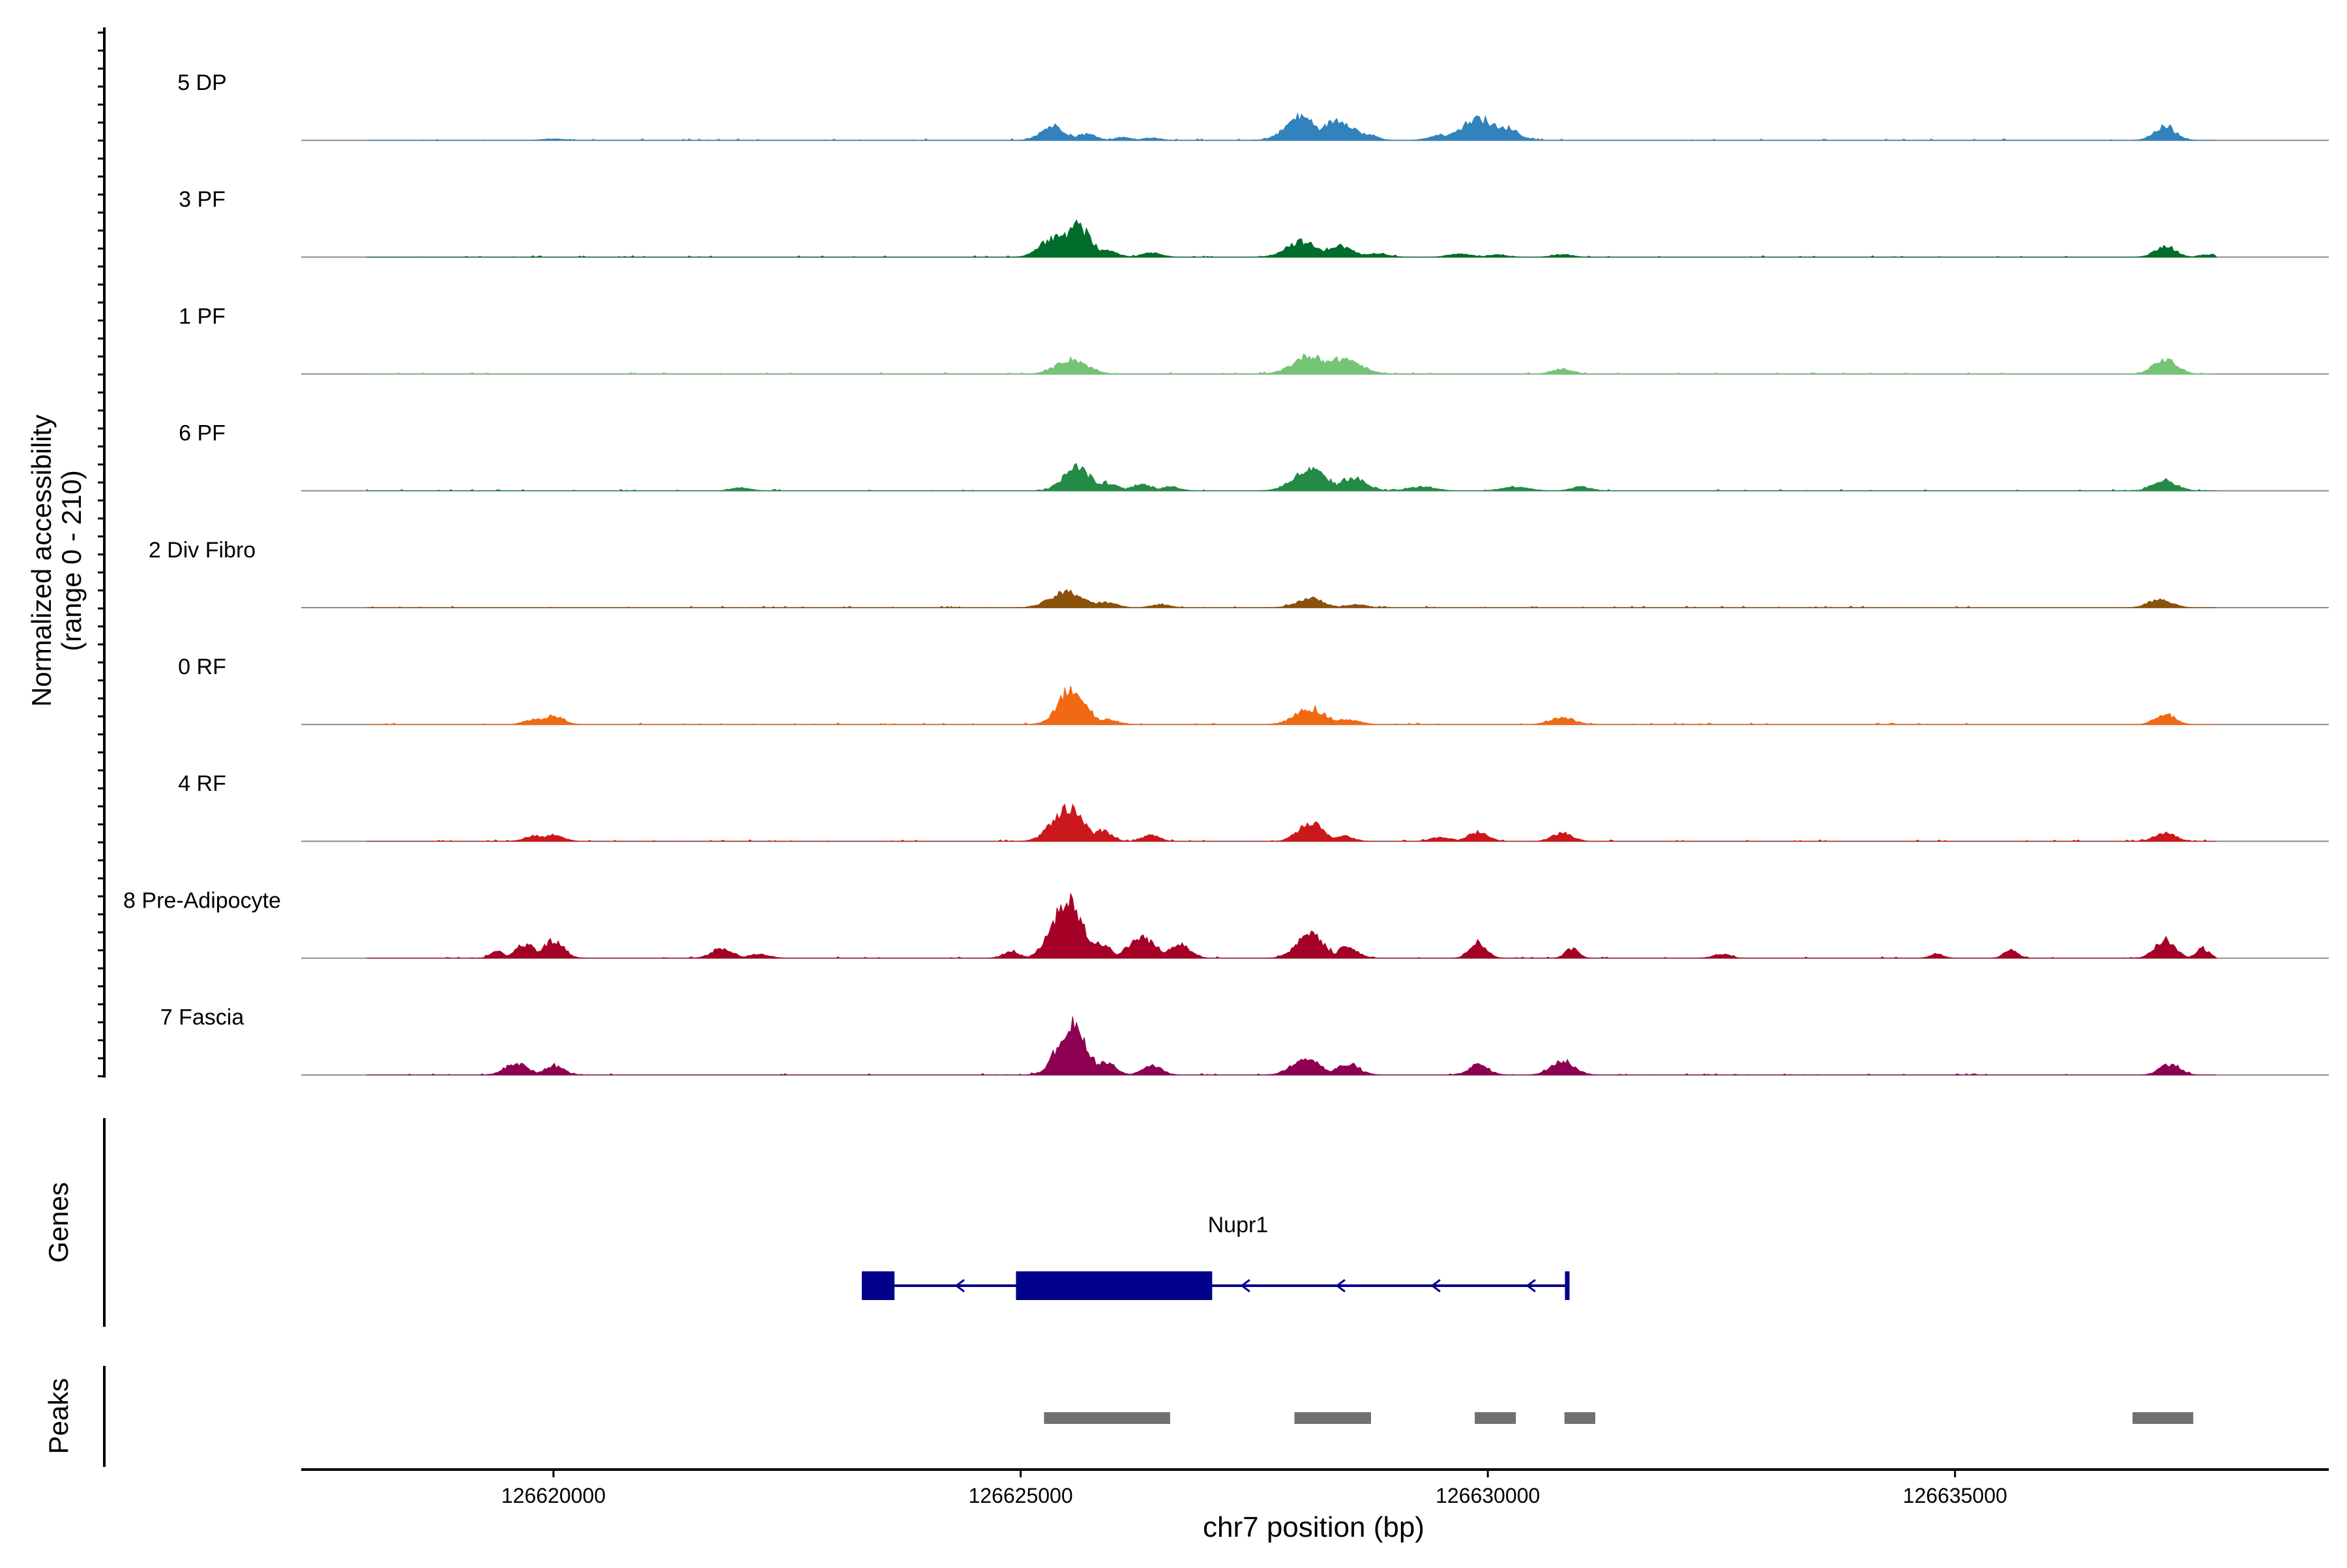 The height and width of the screenshot is (1568, 2347). I want to click on track-7-fascia: 7 Fascia, so click(1244, 1041).